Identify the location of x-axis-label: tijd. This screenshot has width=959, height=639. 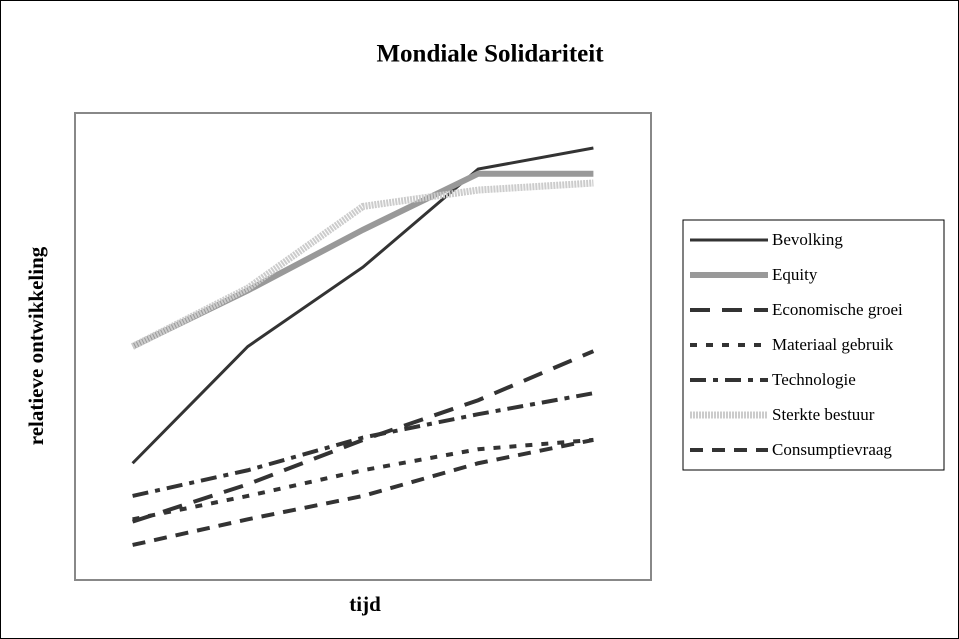
(365, 604).